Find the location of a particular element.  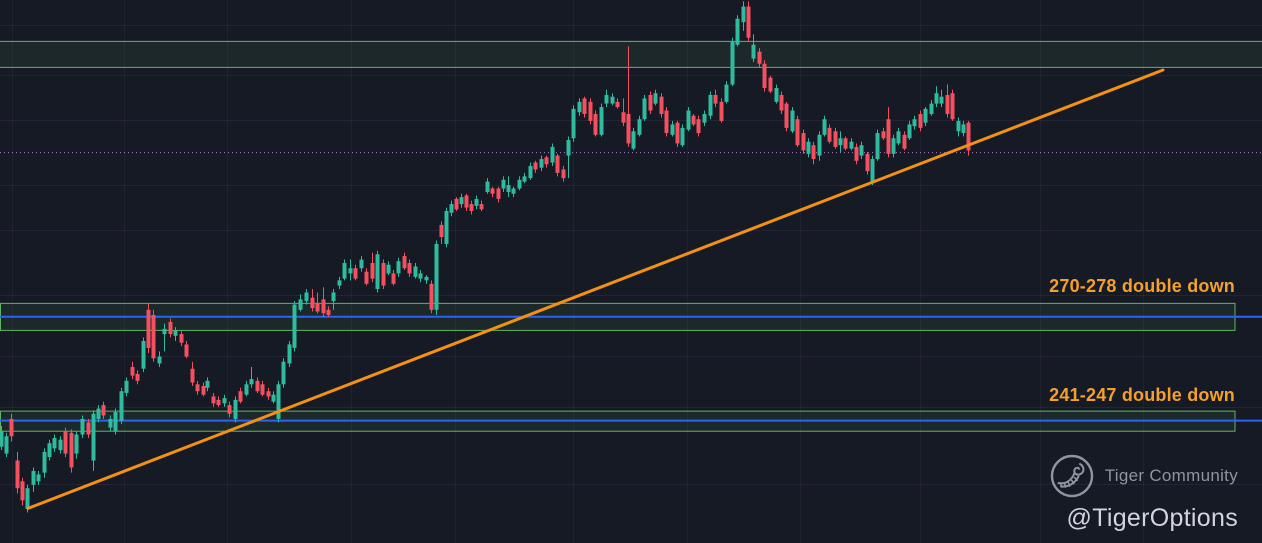

watermark-handle-text: @TigerOptions is located at coordinates (1152, 518).